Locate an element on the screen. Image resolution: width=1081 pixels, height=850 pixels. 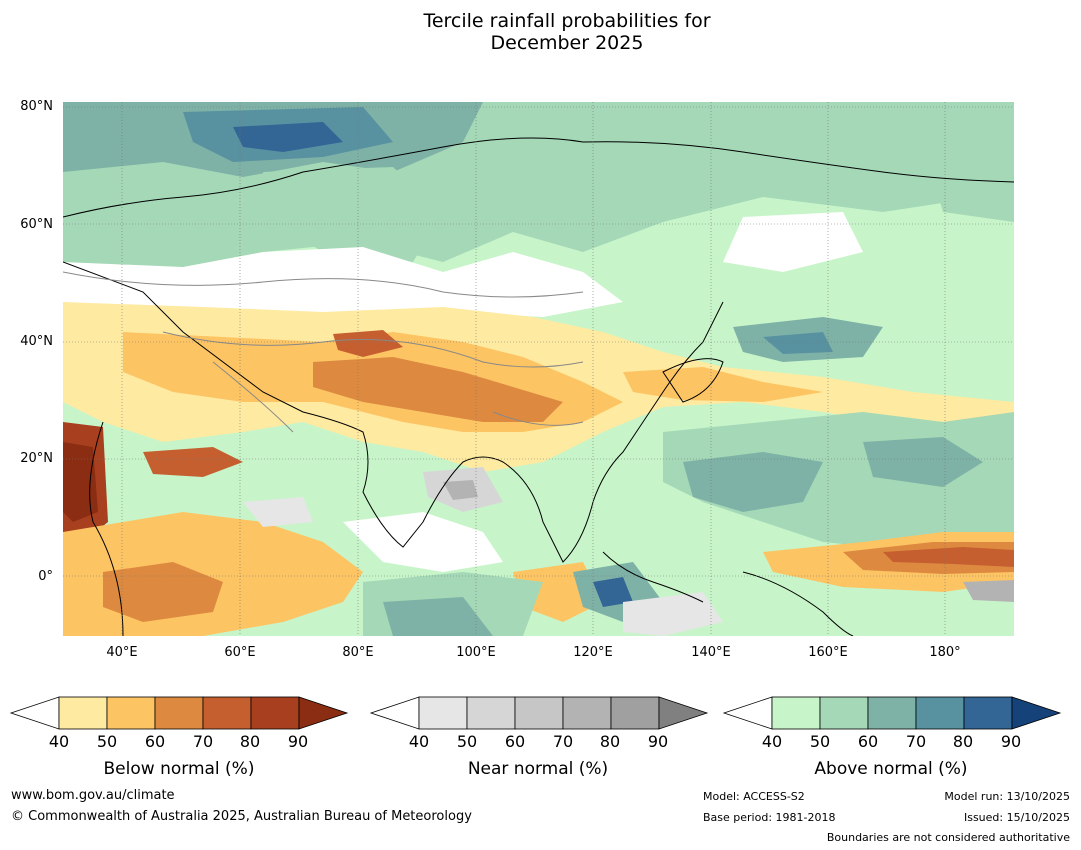
near-colorbar-lower-extend is located at coordinates (394, 713).